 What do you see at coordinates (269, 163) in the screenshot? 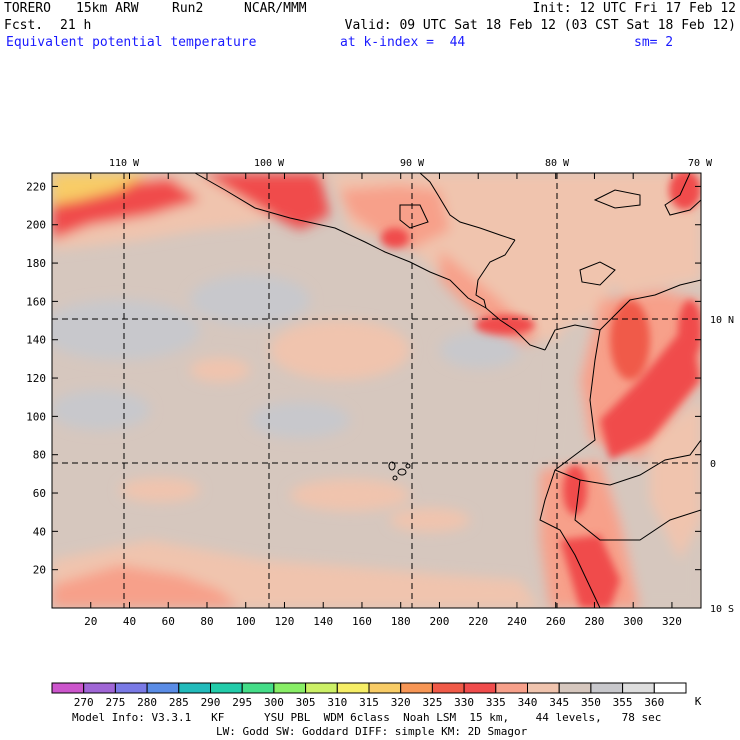
I see `lon-label-100w: 100 W` at bounding box center [269, 163].